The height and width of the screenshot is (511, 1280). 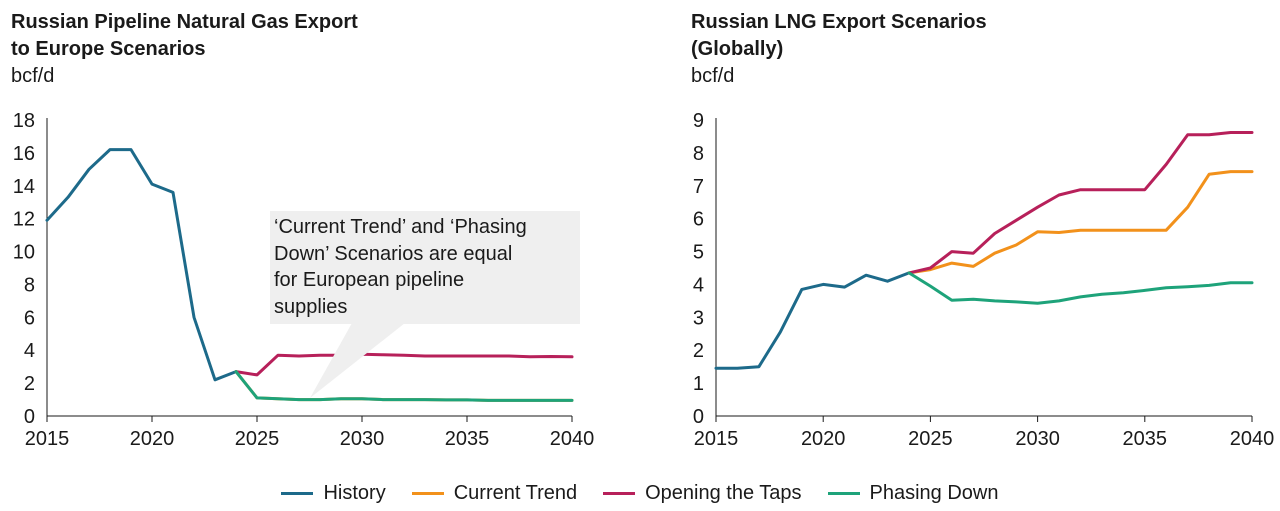 I want to click on right-x-tick-label: 2015, so click(x=716, y=439).